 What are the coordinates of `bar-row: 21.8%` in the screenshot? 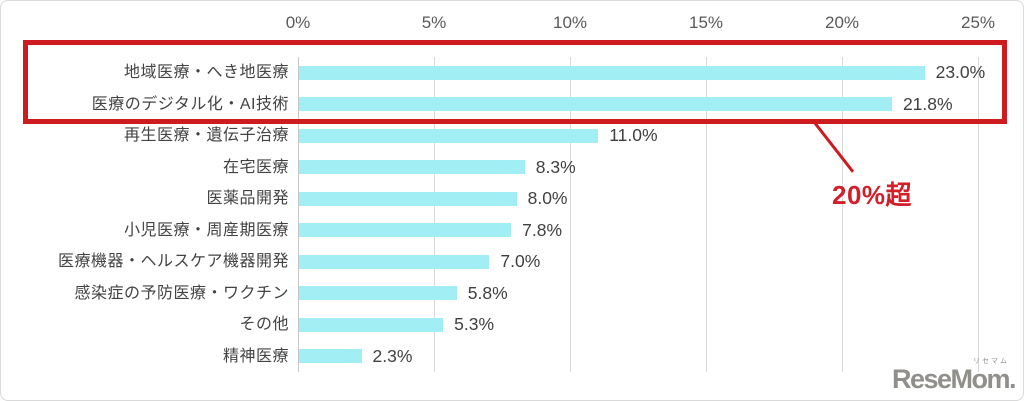 It's located at (638, 105).